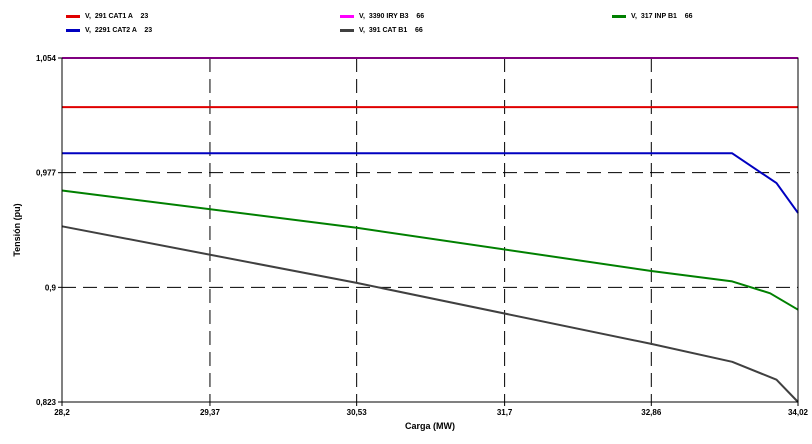 The height and width of the screenshot is (444, 812). I want to click on y-tick-label: 0,977, so click(46, 173).